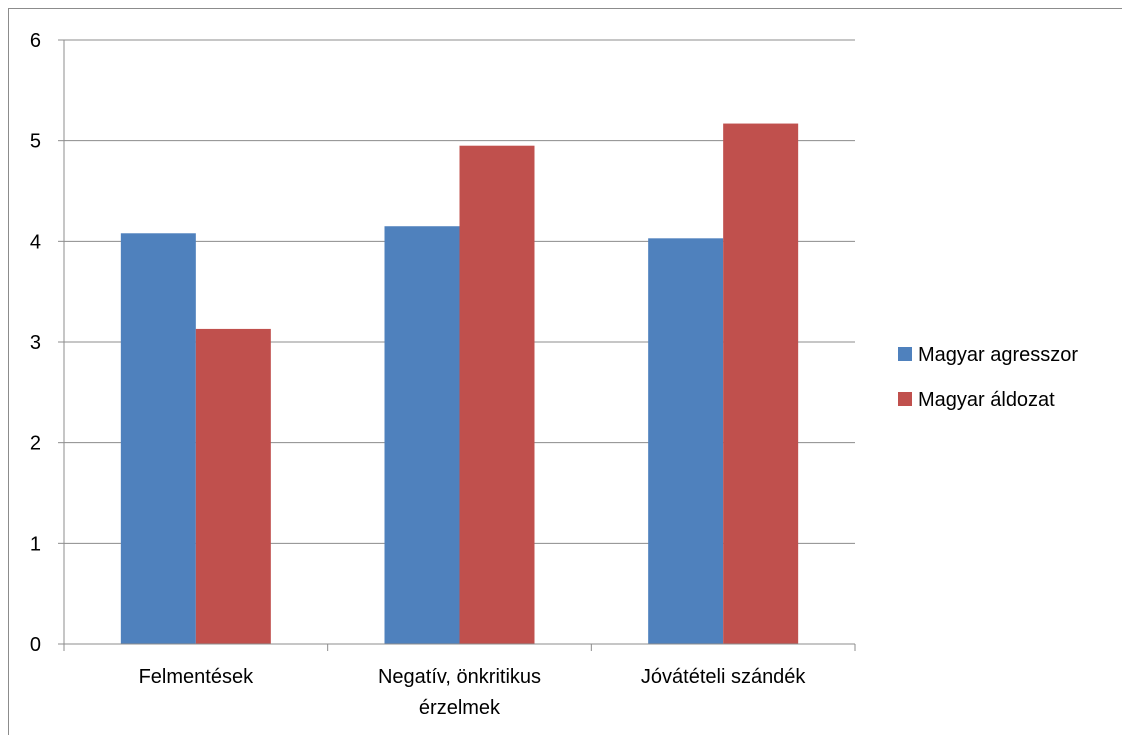  I want to click on x-tick-label: Felmentések, so click(196, 677).